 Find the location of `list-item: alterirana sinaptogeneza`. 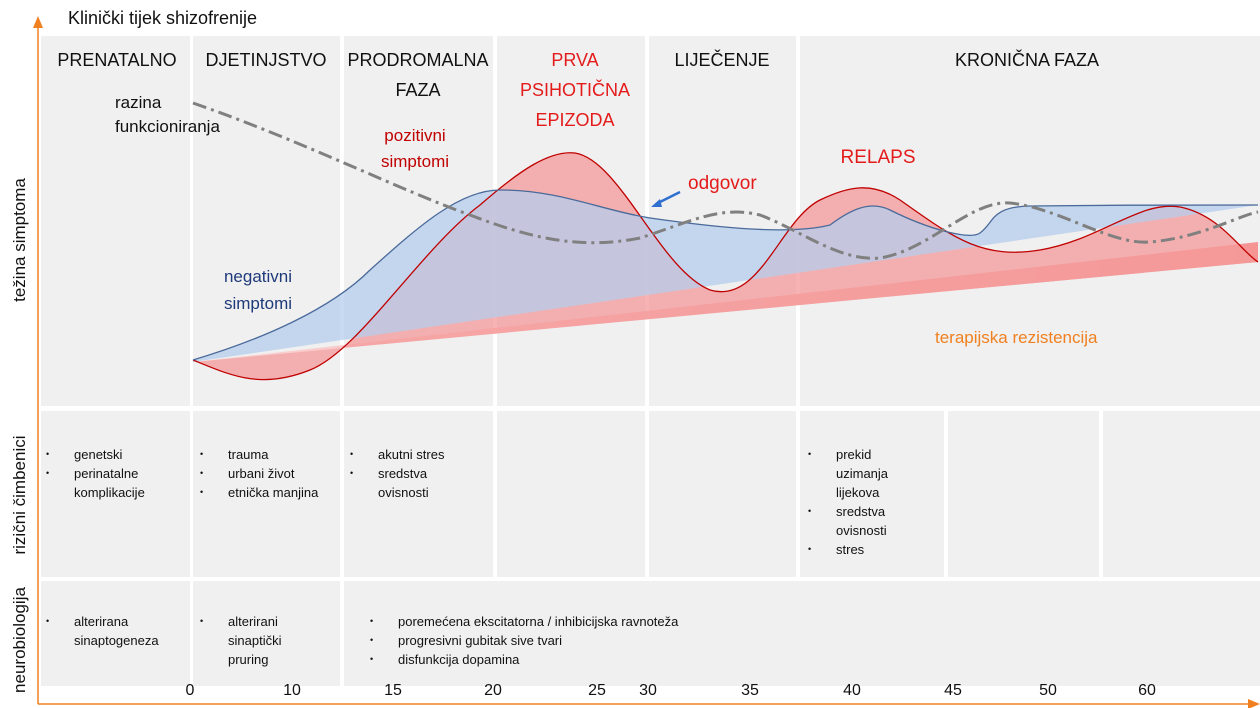

list-item: alterirana sinaptogeneza is located at coordinates (116, 631).